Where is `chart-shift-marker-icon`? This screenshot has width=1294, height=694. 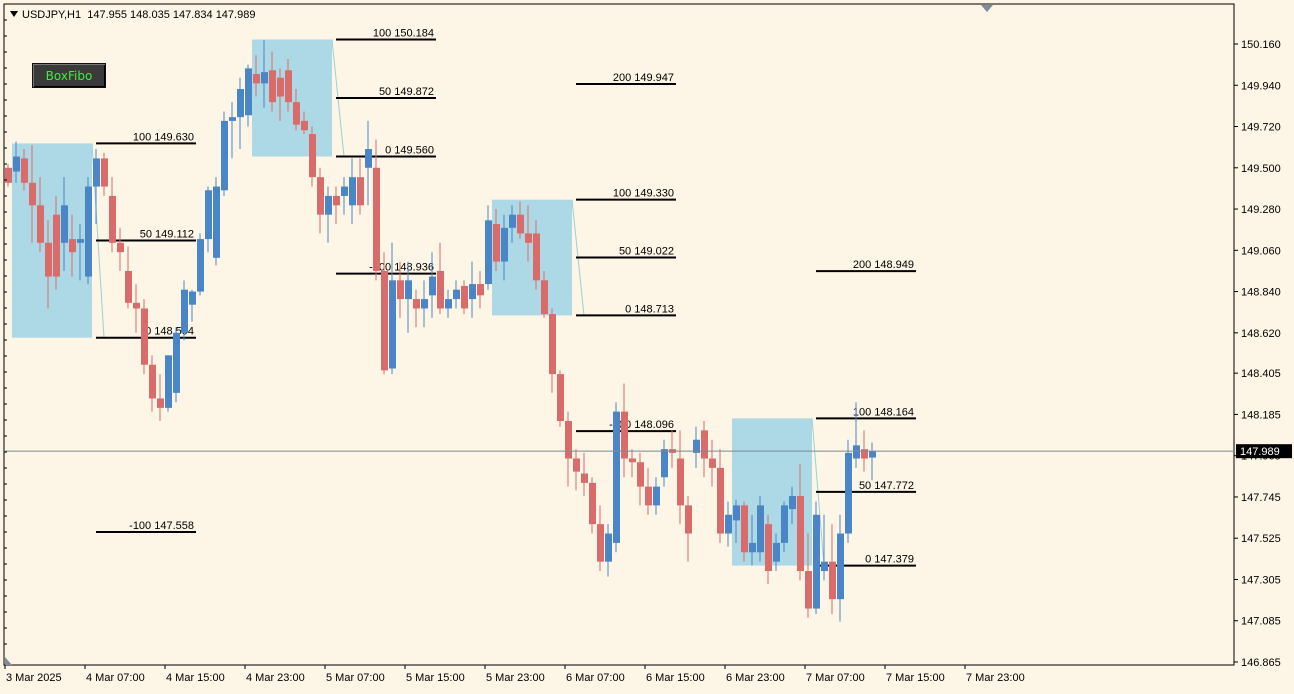 chart-shift-marker-icon is located at coordinates (987, 8).